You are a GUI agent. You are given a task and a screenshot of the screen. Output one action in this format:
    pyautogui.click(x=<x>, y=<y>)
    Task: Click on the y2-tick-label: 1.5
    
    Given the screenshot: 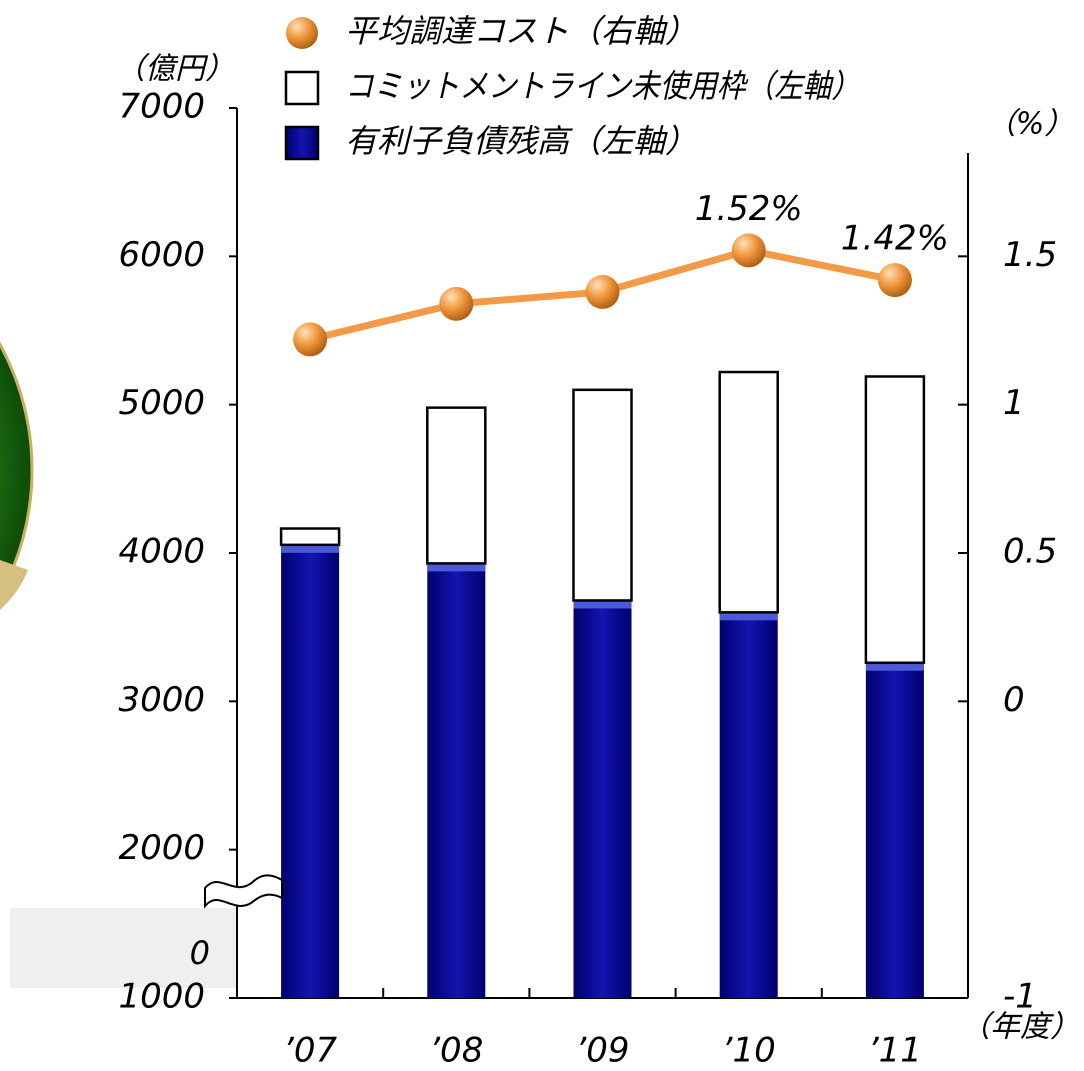 What is the action you would take?
    pyautogui.click(x=1030, y=255)
    